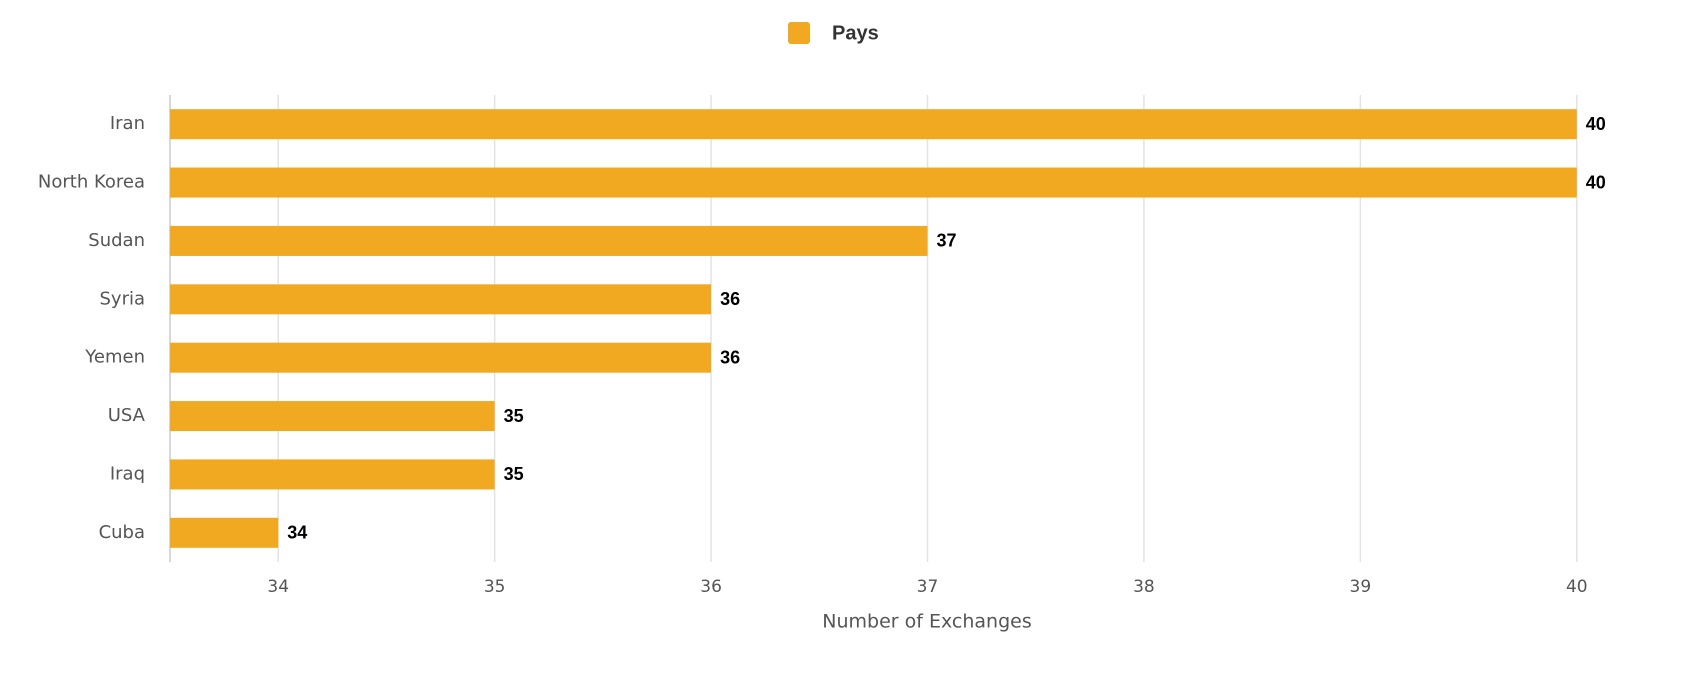 This screenshot has height=682, width=1703. Describe the element at coordinates (711, 587) in the screenshot. I see `x-tick-label: 36` at that location.